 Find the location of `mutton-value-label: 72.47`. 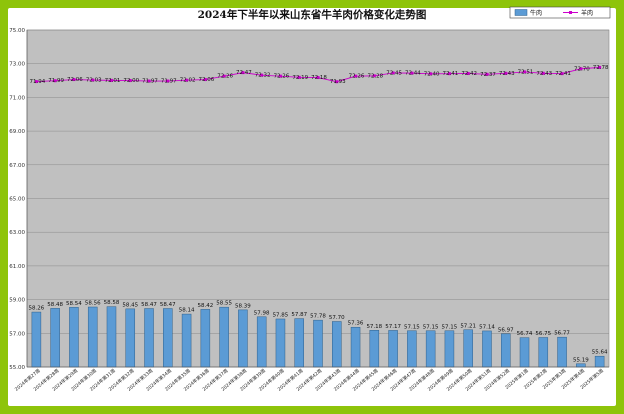

mutton-value-label: 72.47 is located at coordinates (244, 73).